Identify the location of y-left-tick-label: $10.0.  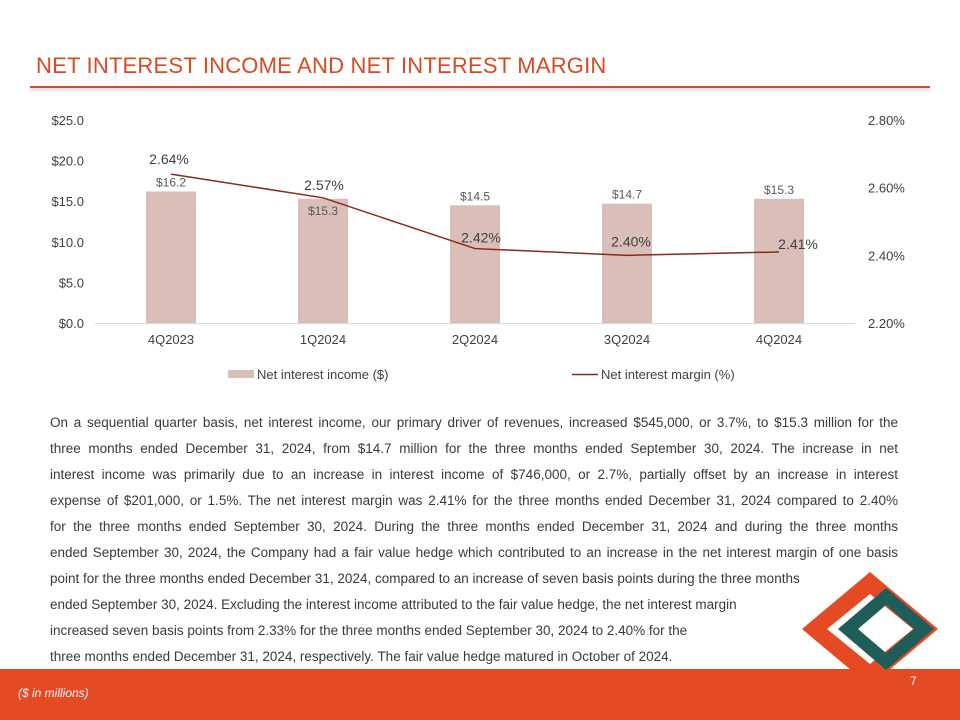
(67, 242).